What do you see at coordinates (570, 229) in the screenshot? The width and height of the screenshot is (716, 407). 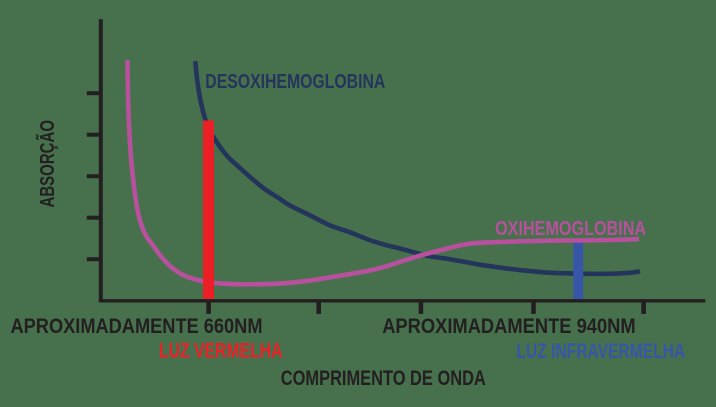 I see `svg-text: OXIHEMOGLOBINA` at bounding box center [570, 229].